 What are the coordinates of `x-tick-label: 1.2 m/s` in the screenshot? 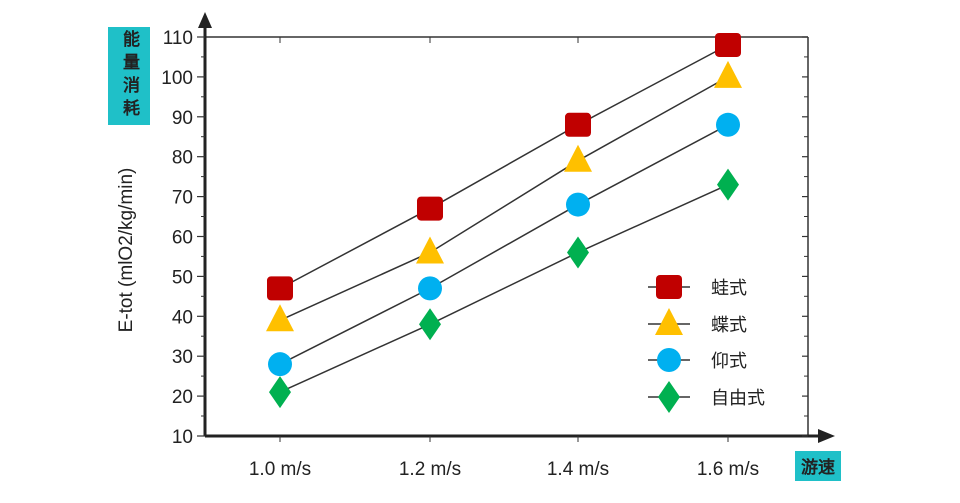 It's located at (430, 469).